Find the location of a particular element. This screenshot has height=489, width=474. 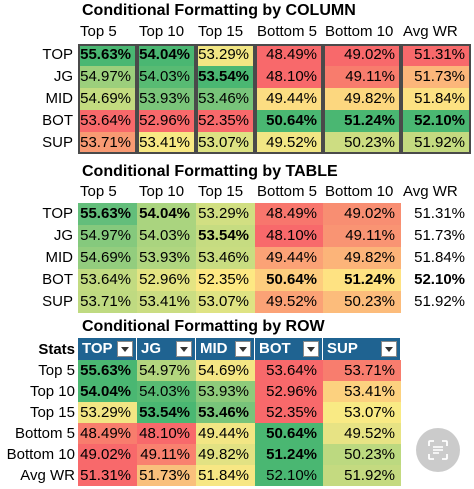

row-label: JG is located at coordinates (63, 76).